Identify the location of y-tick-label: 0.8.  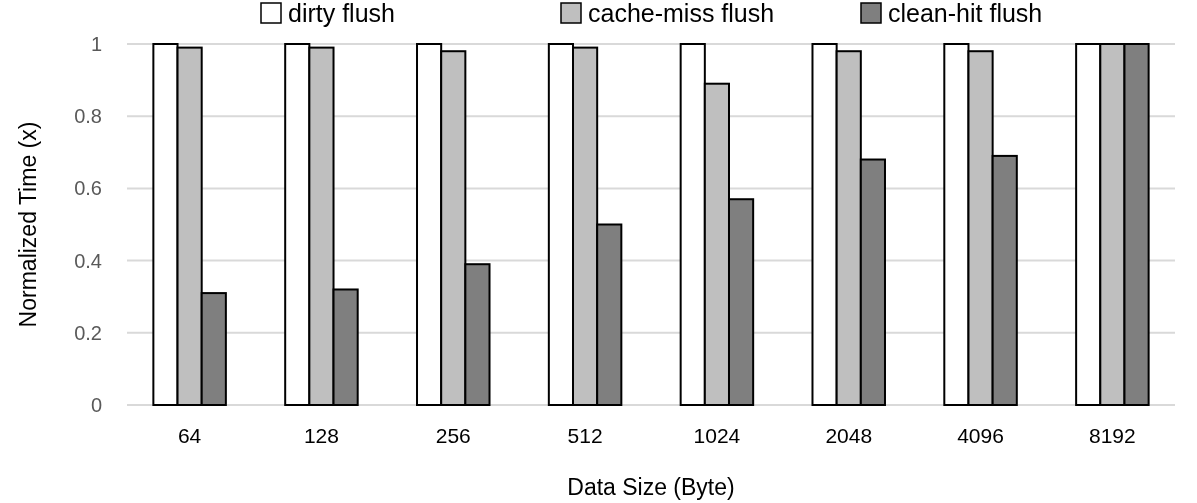
(88, 116).